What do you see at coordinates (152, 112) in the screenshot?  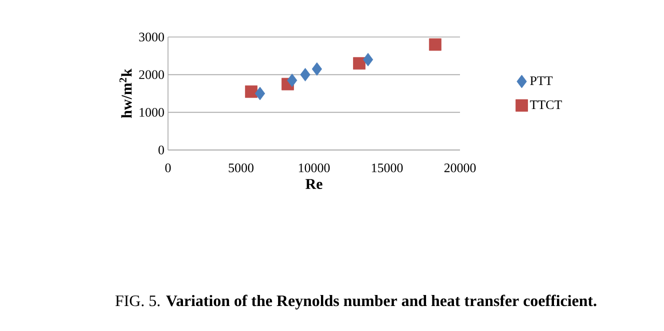 I see `y-tick-label: 1000` at bounding box center [152, 112].